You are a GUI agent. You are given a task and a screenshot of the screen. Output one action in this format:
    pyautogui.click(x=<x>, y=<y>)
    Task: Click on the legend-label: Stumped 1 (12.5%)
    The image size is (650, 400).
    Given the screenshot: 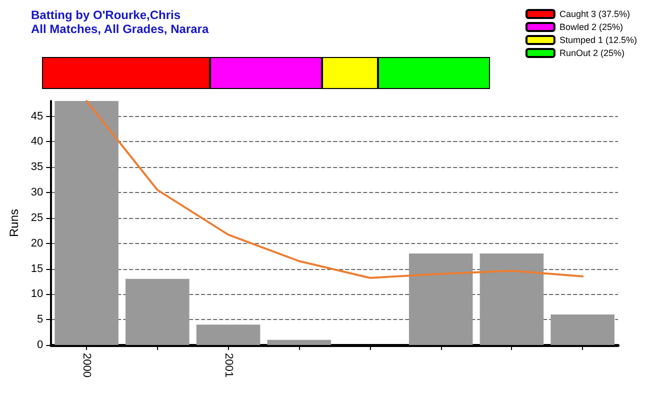 What is the action you would take?
    pyautogui.click(x=598, y=40)
    